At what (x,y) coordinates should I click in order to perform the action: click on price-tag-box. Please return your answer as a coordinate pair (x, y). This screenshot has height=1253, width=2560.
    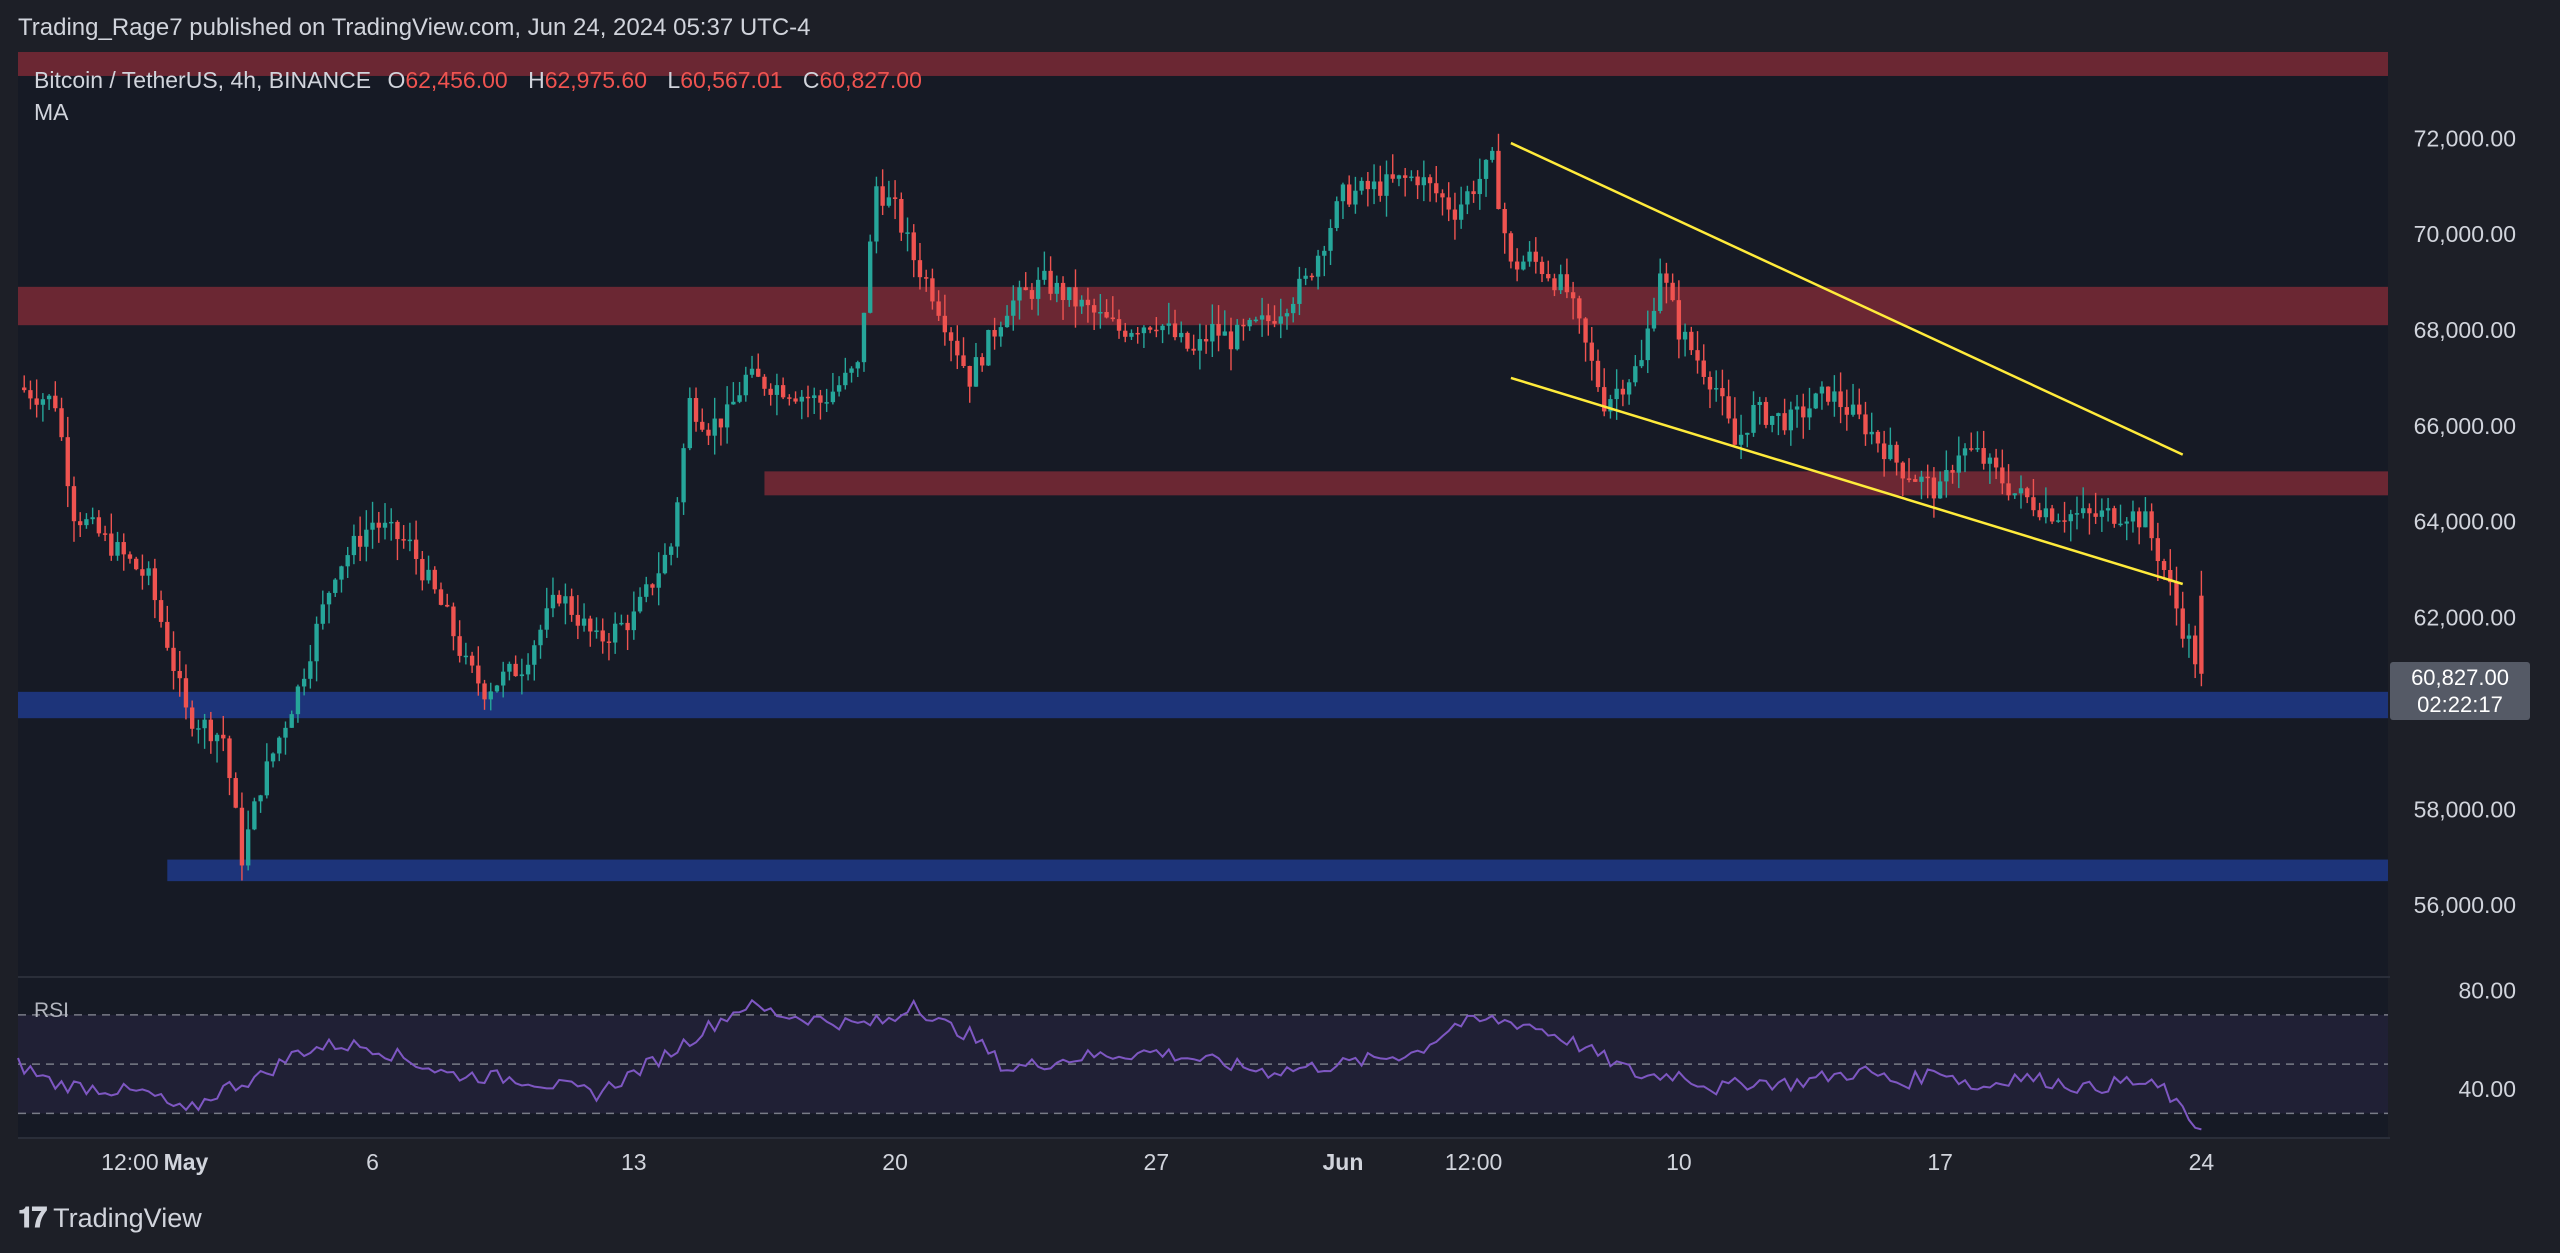
    Looking at the image, I should click on (2460, 691).